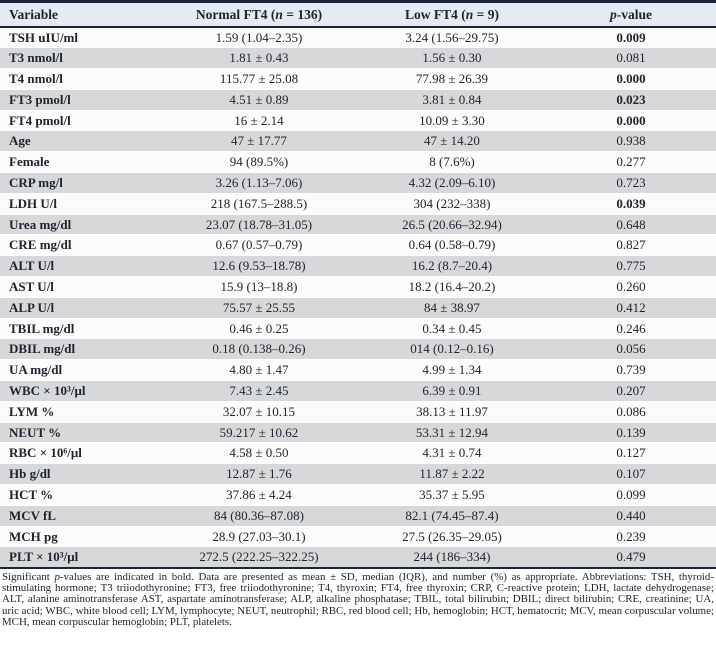  Describe the element at coordinates (302, 14) in the screenshot. I see `header-text-segment: = 136)` at that location.